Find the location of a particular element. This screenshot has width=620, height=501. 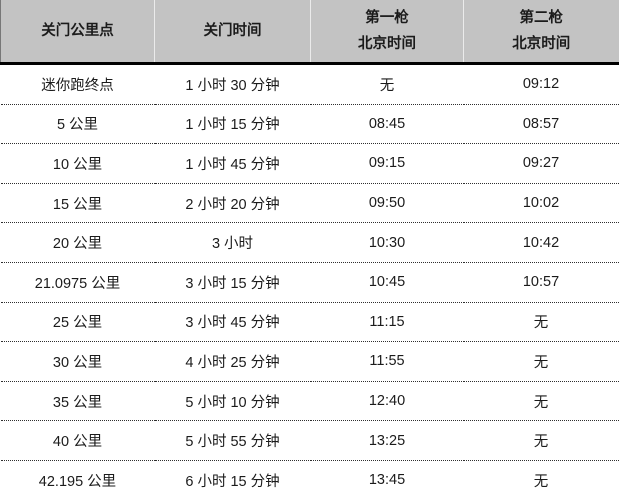

checkpoint-cell: 42.195 公里 is located at coordinates (77, 481).